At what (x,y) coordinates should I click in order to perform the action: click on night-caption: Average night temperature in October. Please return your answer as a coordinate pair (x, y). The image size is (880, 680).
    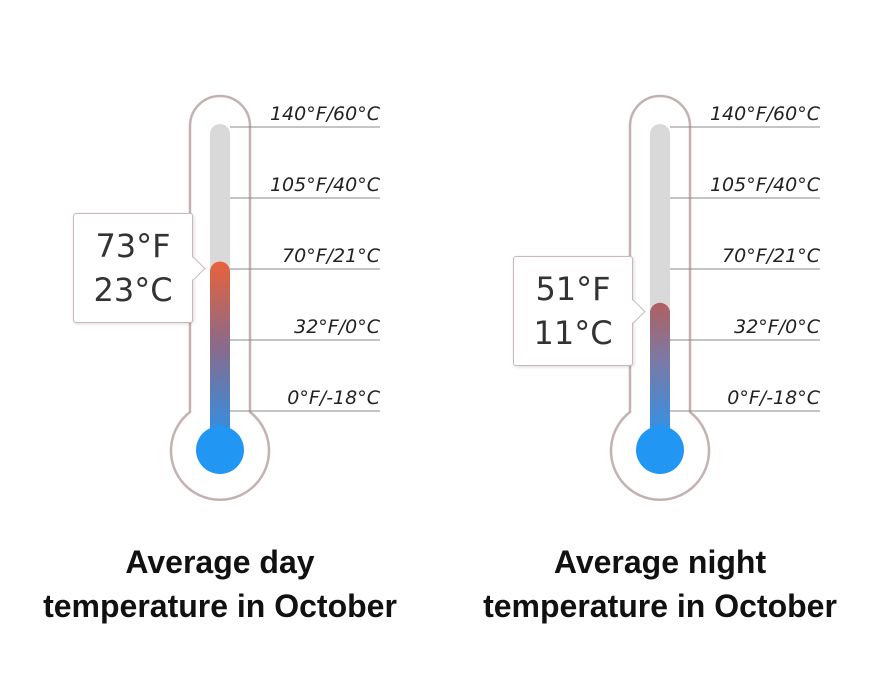
    Looking at the image, I should click on (660, 584).